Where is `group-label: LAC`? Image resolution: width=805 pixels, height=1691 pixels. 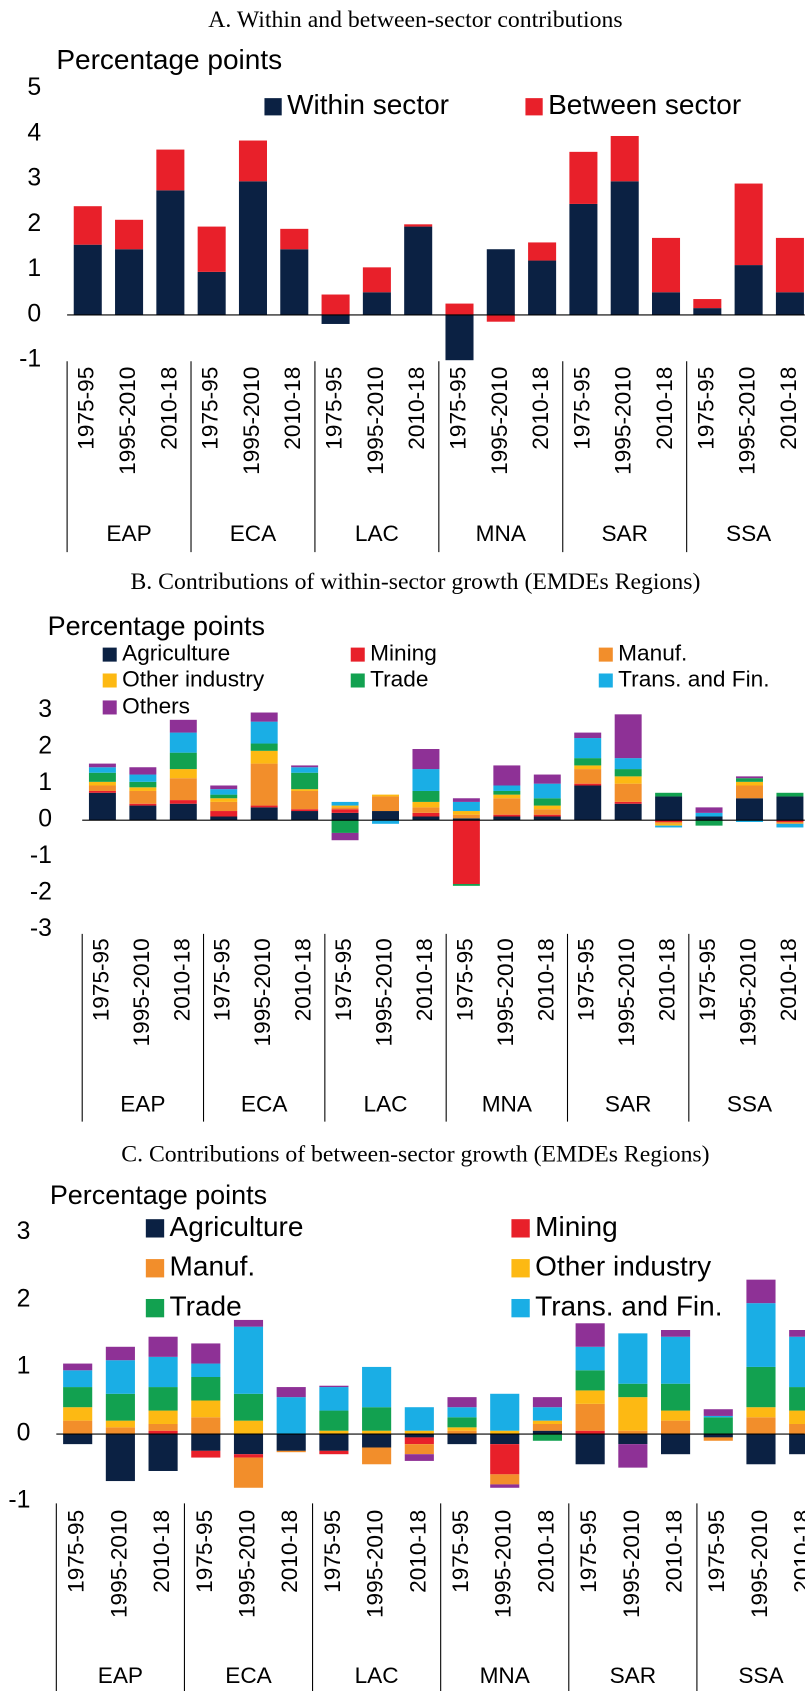
group-label: LAC is located at coordinates (386, 1103).